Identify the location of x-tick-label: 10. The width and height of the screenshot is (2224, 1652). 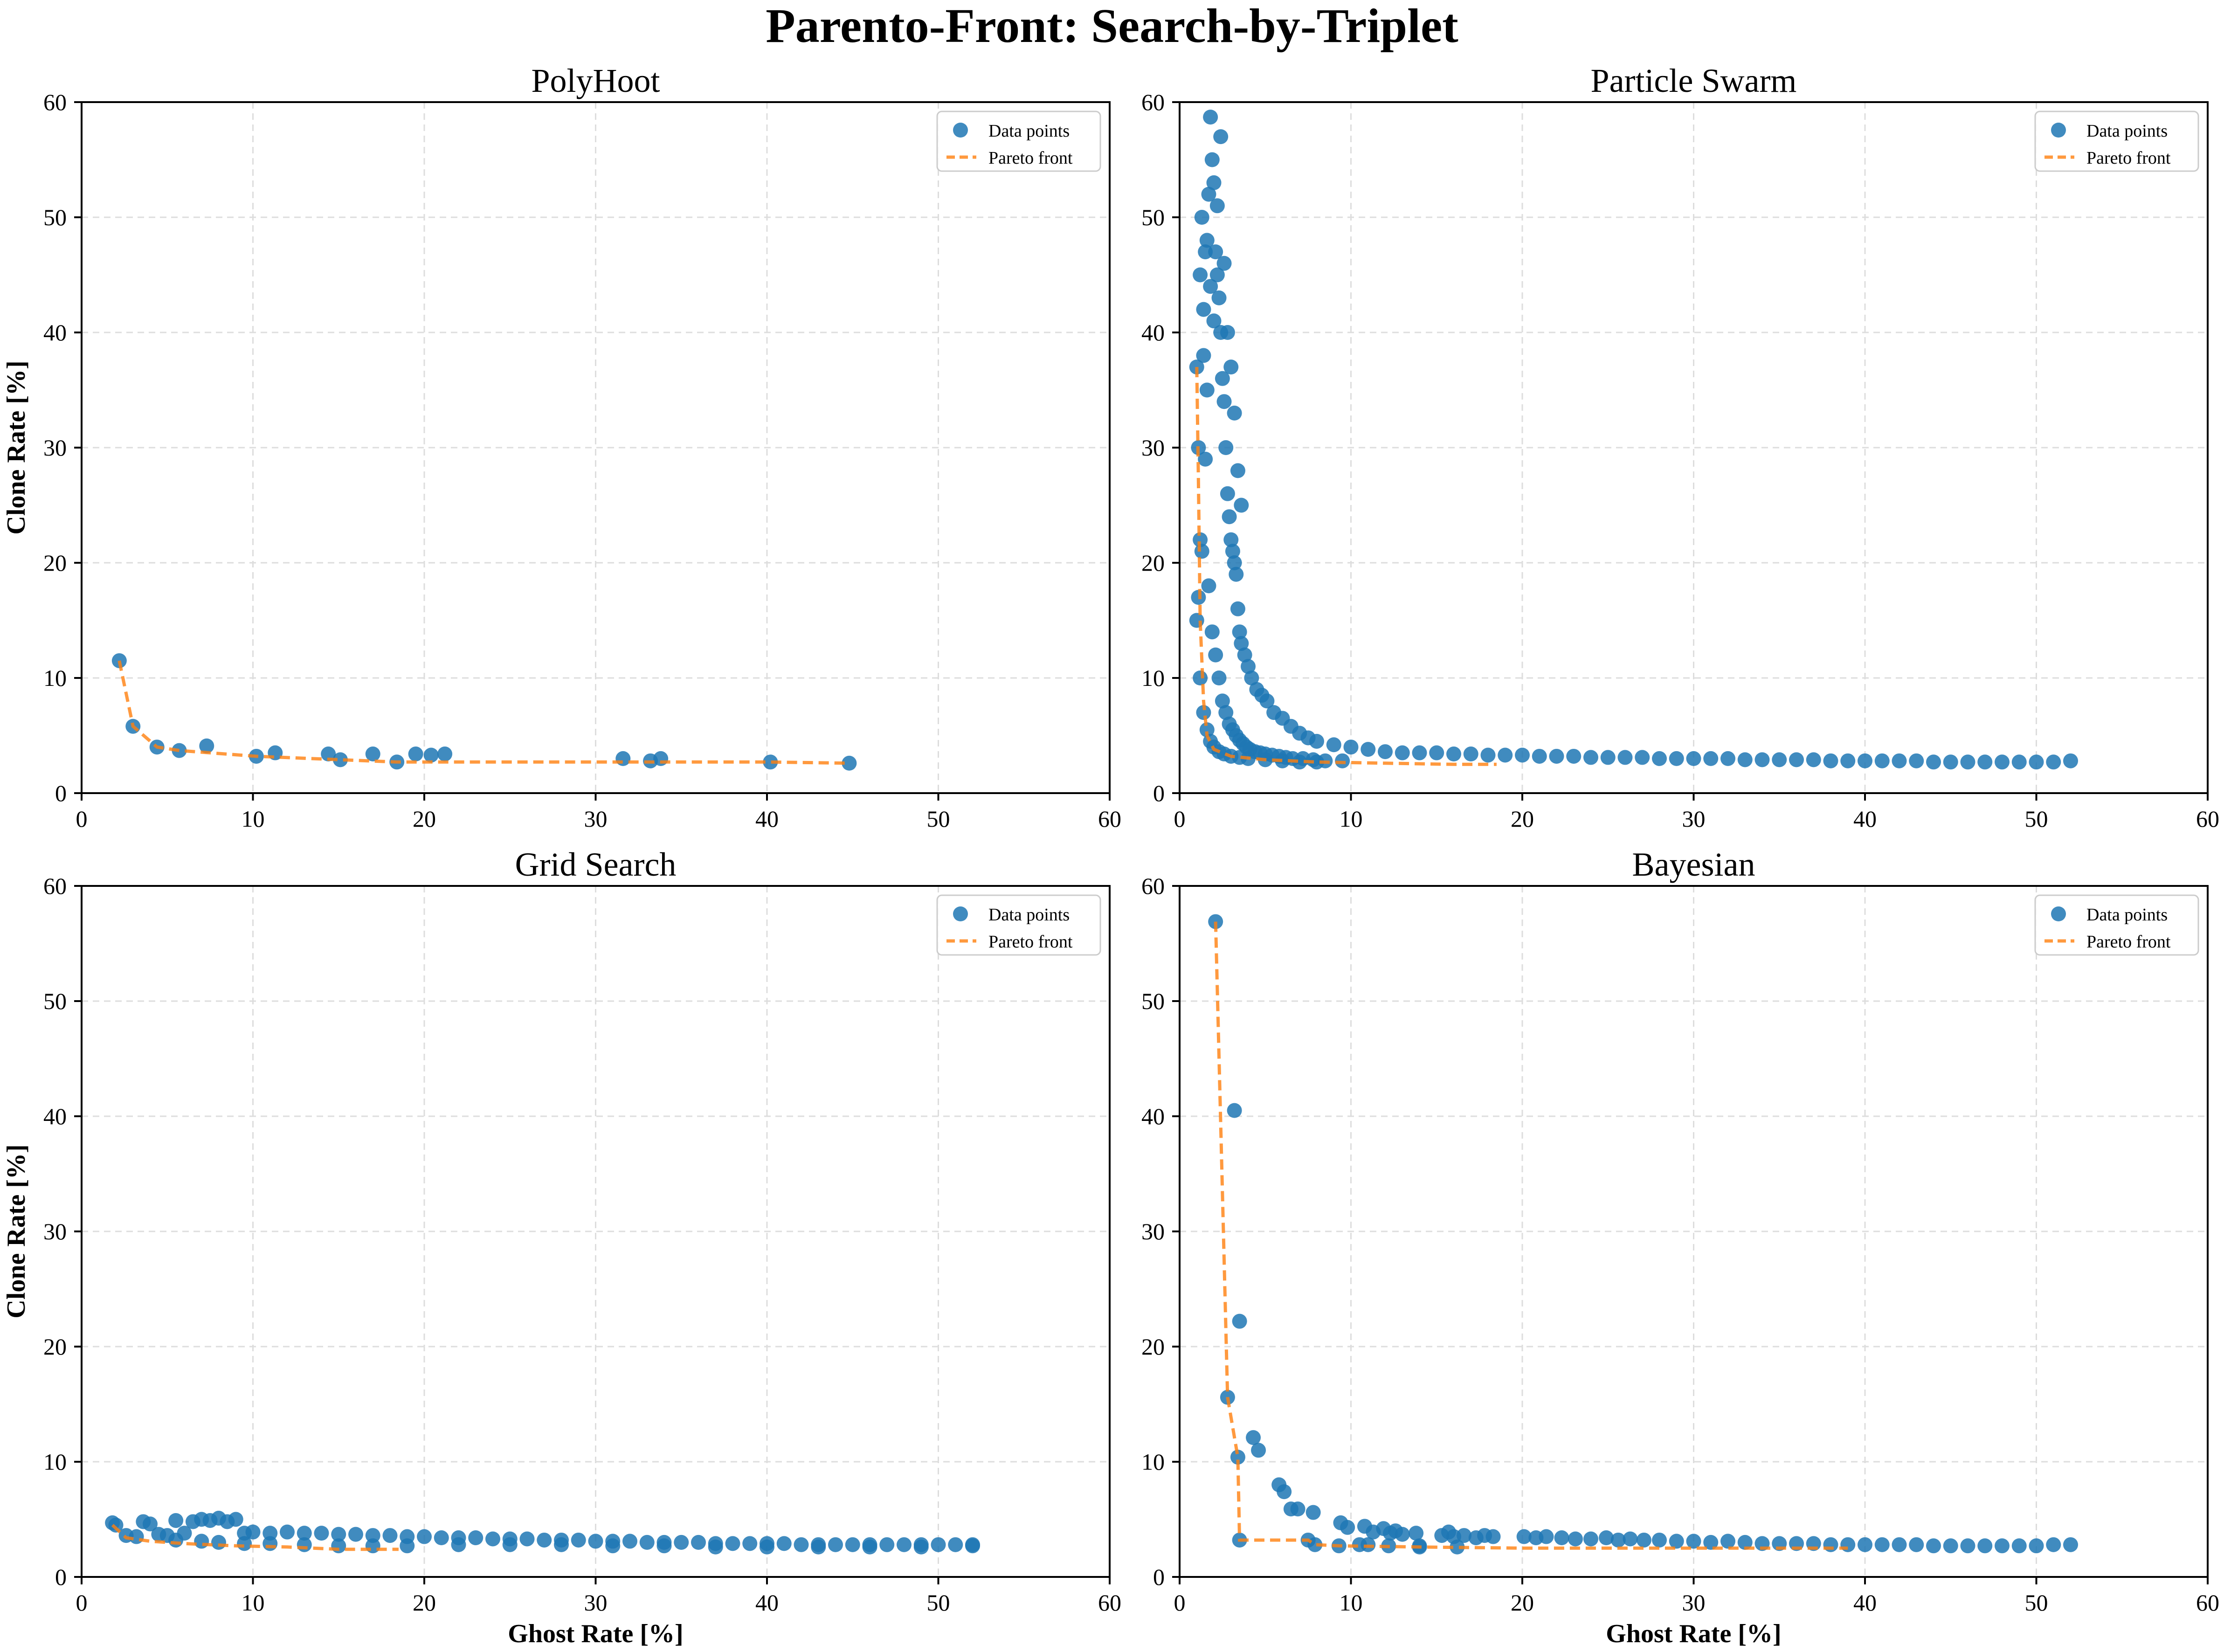
(1351, 1603).